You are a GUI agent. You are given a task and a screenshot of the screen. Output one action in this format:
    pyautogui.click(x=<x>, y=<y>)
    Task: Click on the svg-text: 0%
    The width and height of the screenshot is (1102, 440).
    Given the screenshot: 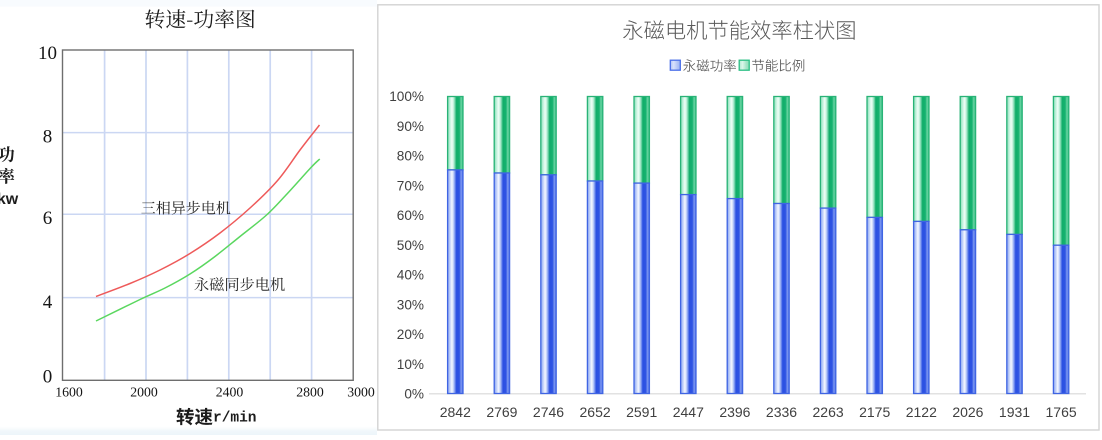 What is the action you would take?
    pyautogui.click(x=414, y=394)
    